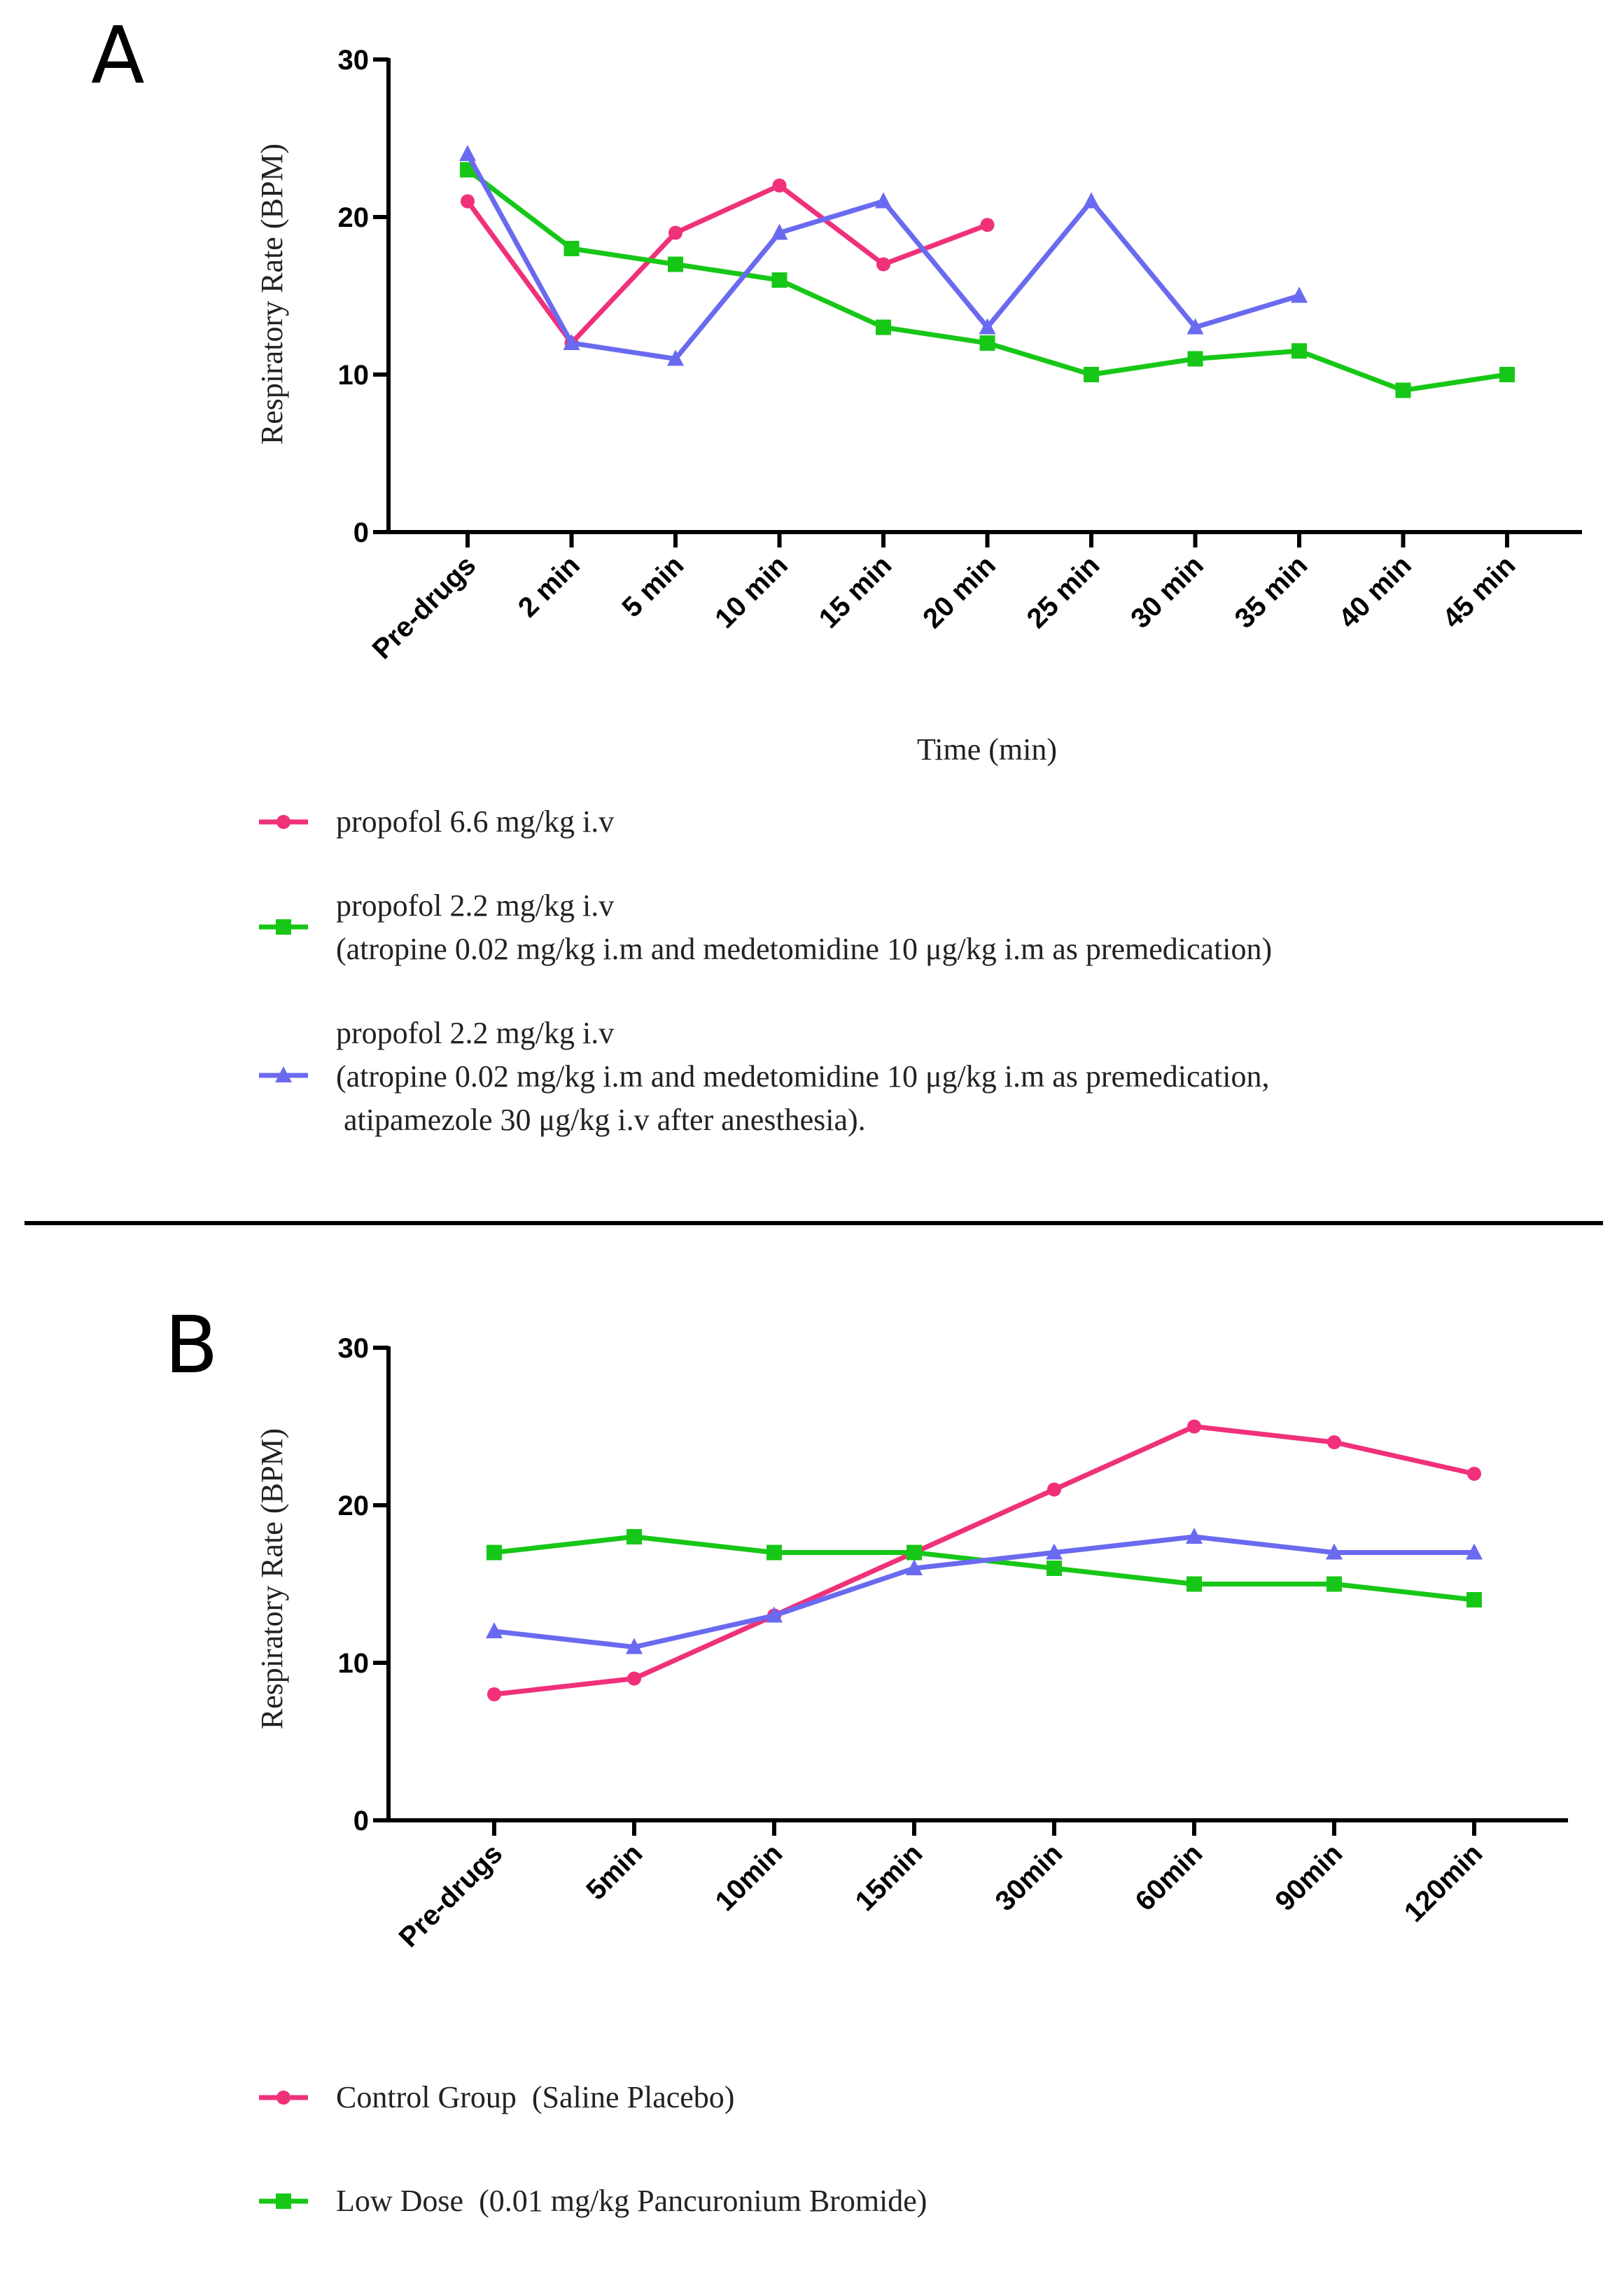 The height and width of the screenshot is (2274, 1624). Describe the element at coordinates (475, 821) in the screenshot. I see `legend-label: propofol 6.6 mg/kg i.v` at that location.